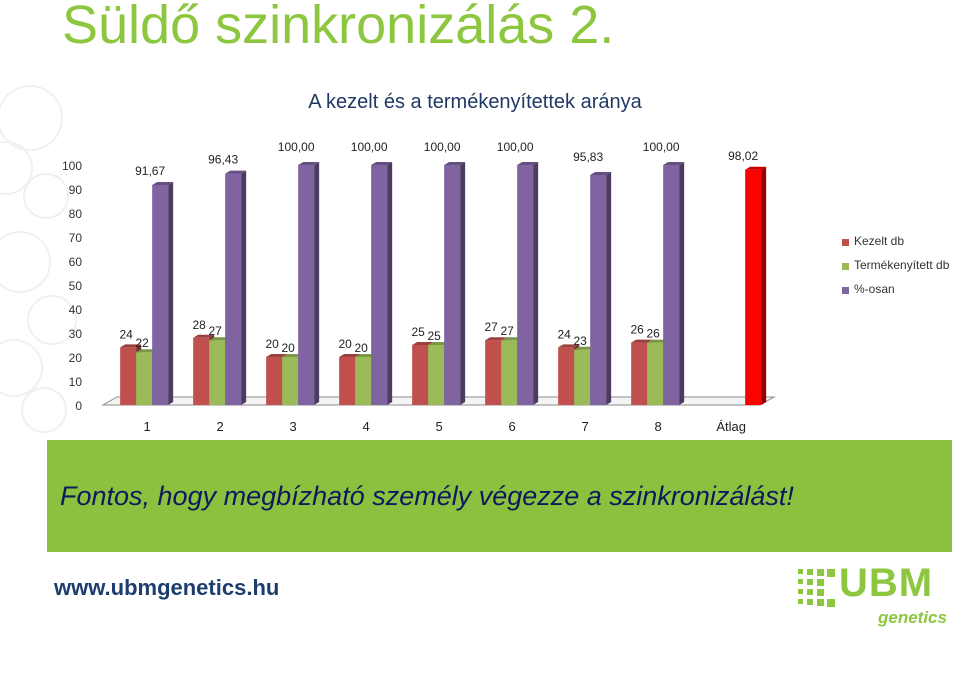 The height and width of the screenshot is (675, 959). What do you see at coordinates (76, 238) in the screenshot?
I see `y-tick-label: 70` at bounding box center [76, 238].